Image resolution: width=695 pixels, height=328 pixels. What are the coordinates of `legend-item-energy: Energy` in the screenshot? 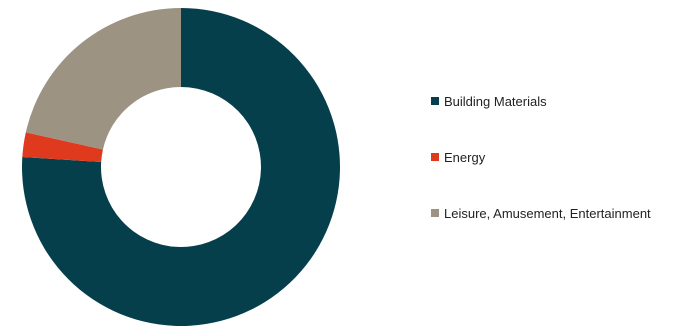 It's located at (458, 157).